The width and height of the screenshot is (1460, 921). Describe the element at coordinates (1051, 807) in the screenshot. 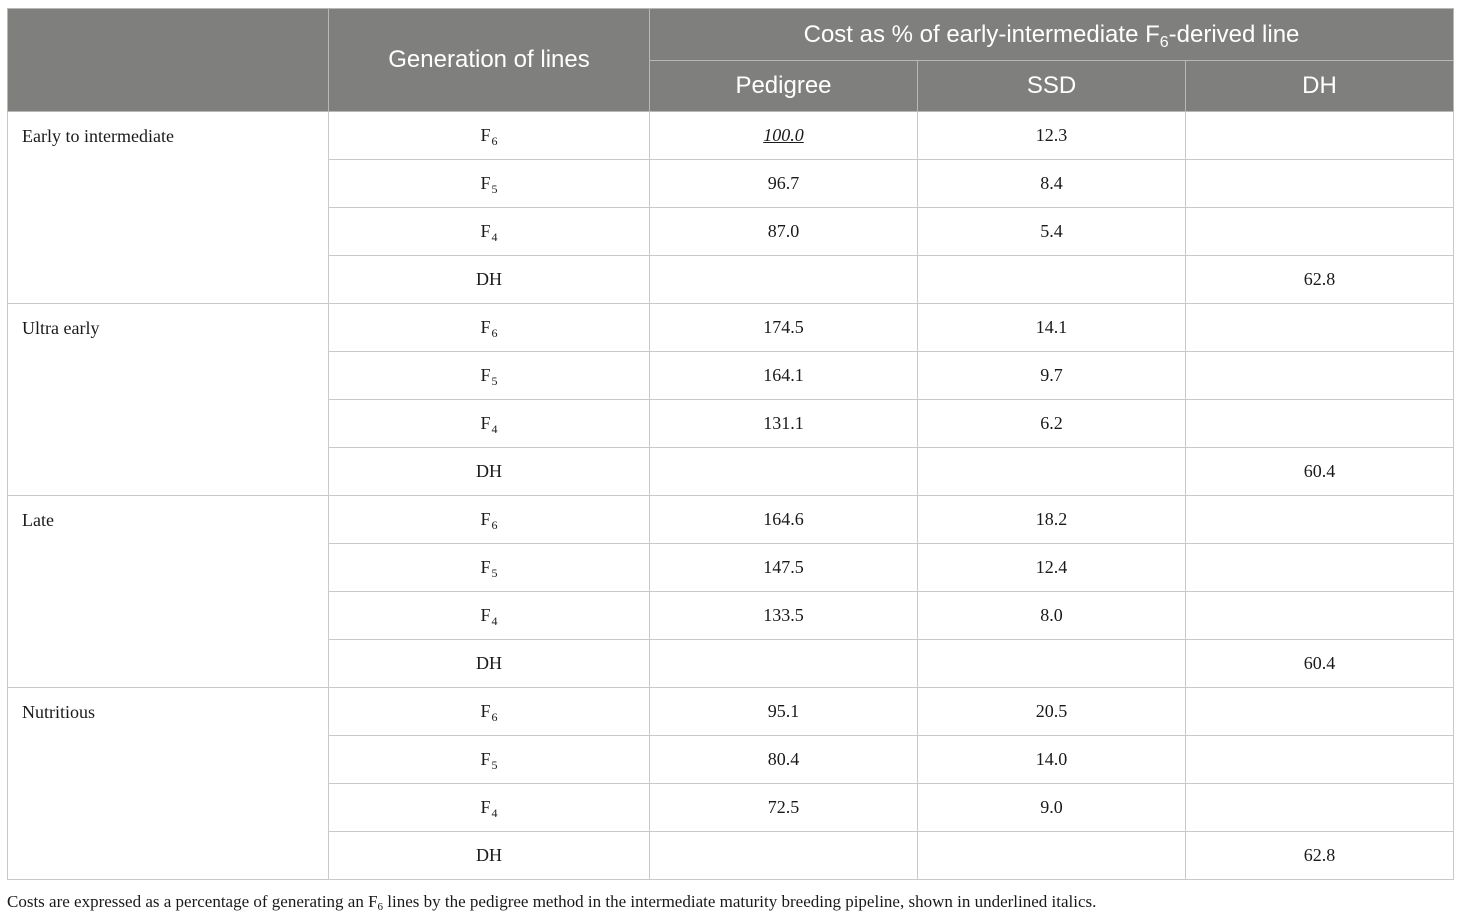

I see `ssd-value: 9.0` at that location.